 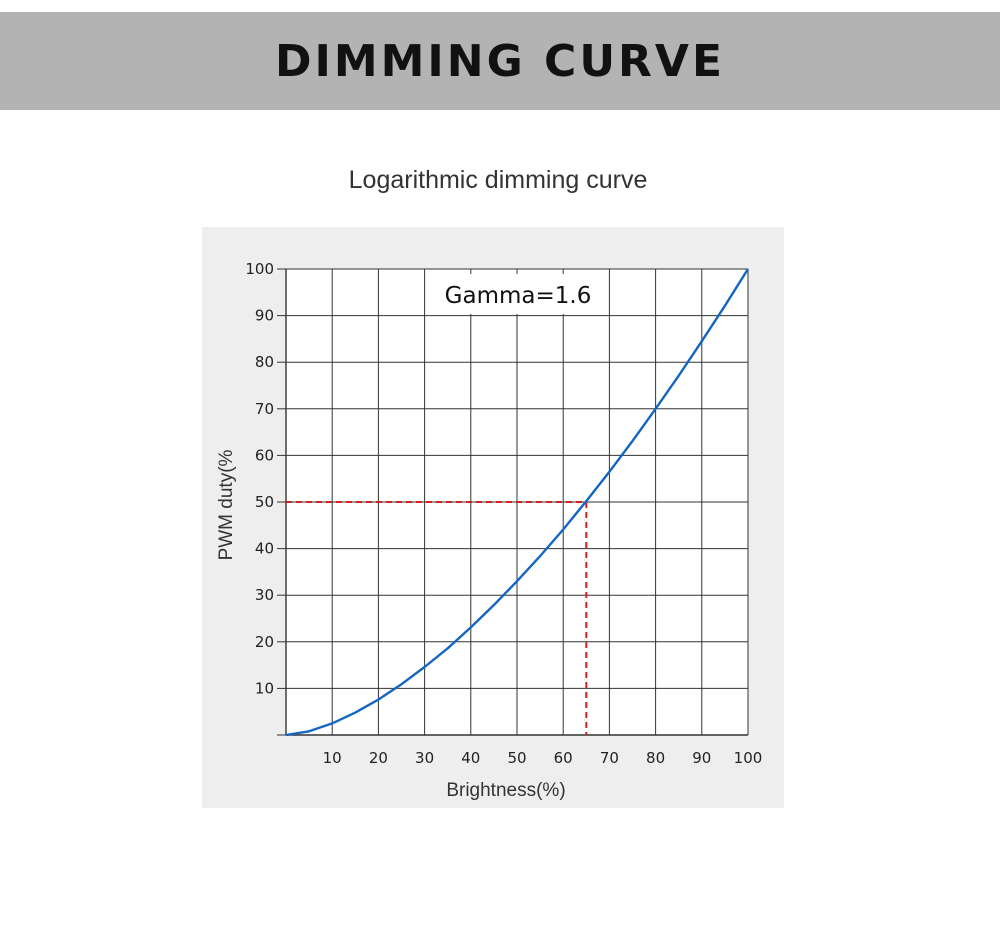 I want to click on y-tick-label: 60, so click(x=264, y=455).